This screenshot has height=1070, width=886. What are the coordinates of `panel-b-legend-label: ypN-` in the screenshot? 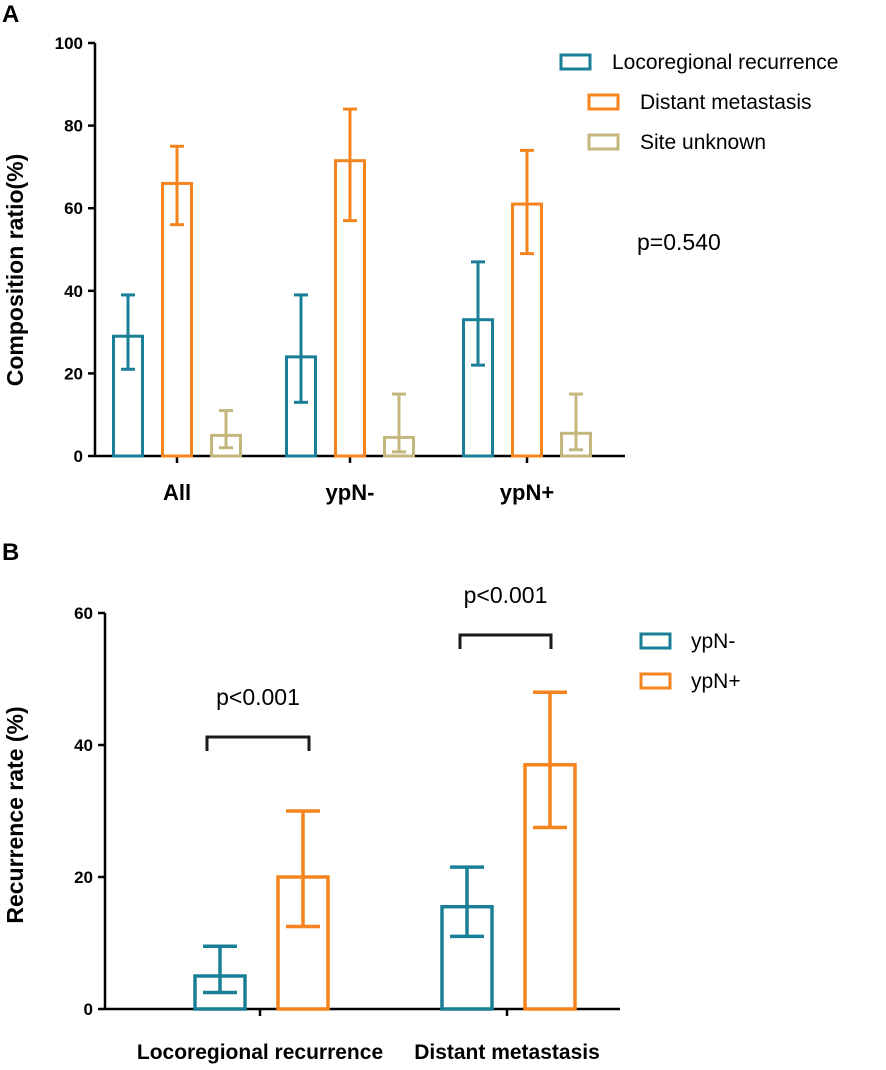 It's located at (713, 641).